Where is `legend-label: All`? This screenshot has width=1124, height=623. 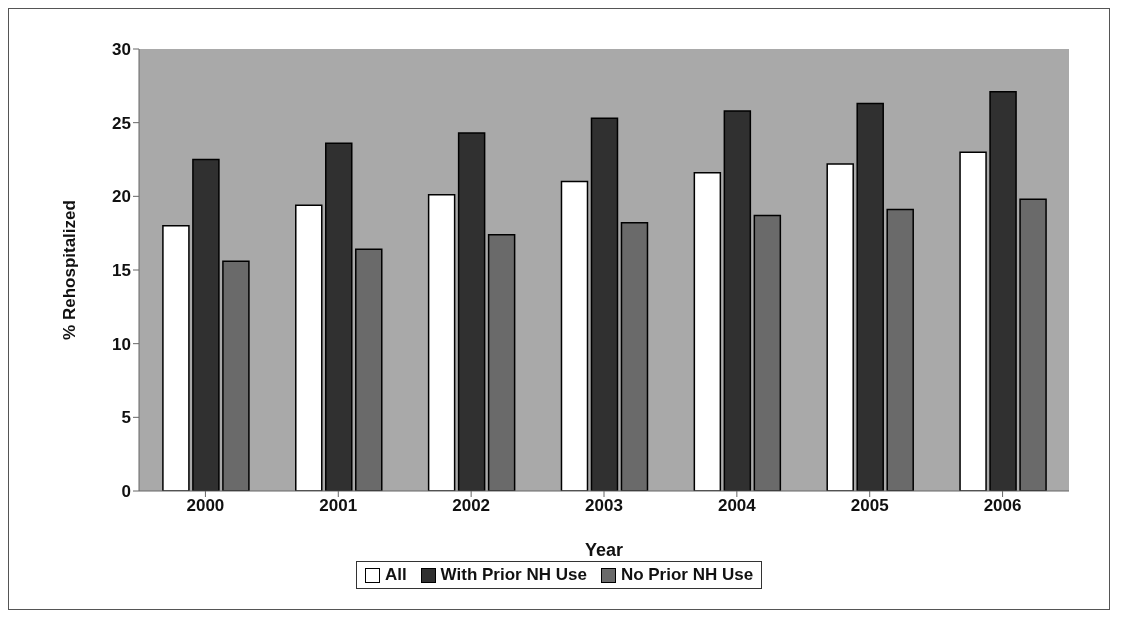 legend-label: All is located at coordinates (395, 575).